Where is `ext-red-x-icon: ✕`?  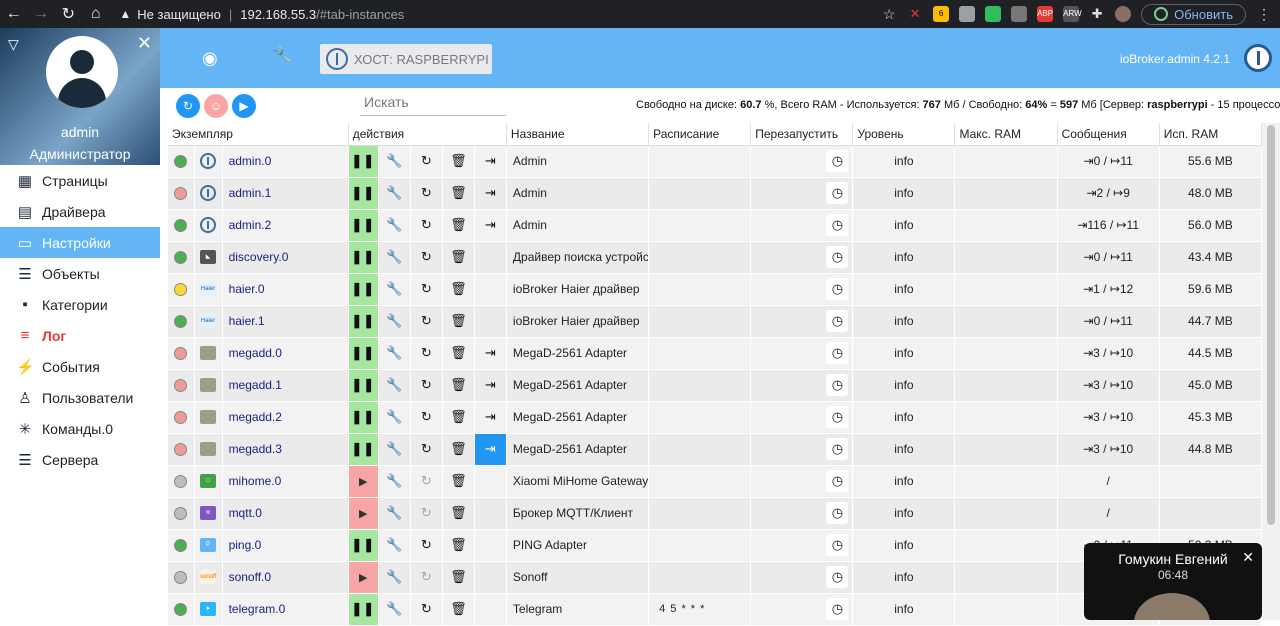 ext-red-x-icon: ✕ is located at coordinates (915, 13).